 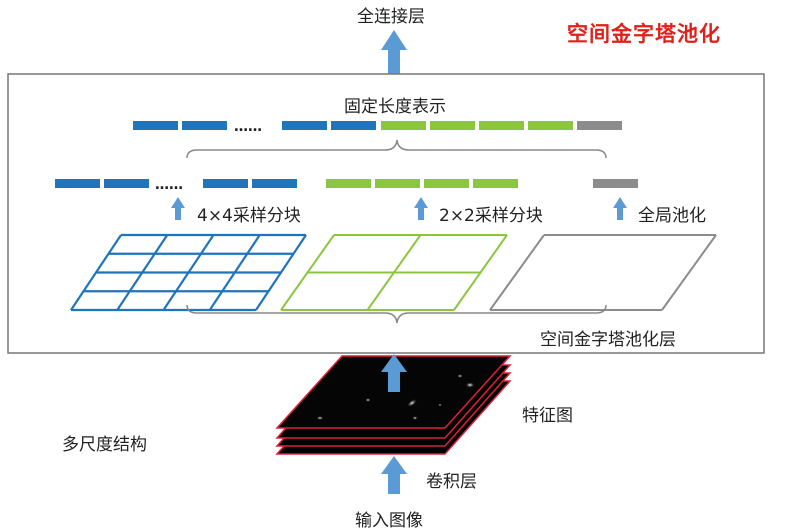 I want to click on spp-layer-label: 空间金字塔池化层, so click(x=608, y=340).